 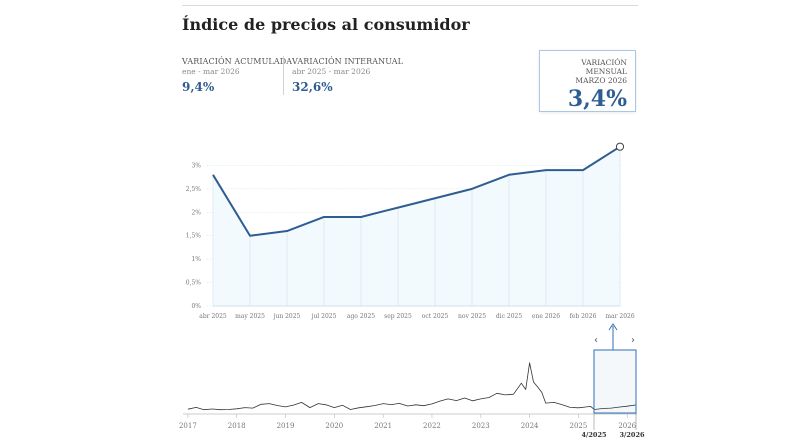 I want to click on page-title: Índice de precios al consumidor, so click(x=326, y=24).